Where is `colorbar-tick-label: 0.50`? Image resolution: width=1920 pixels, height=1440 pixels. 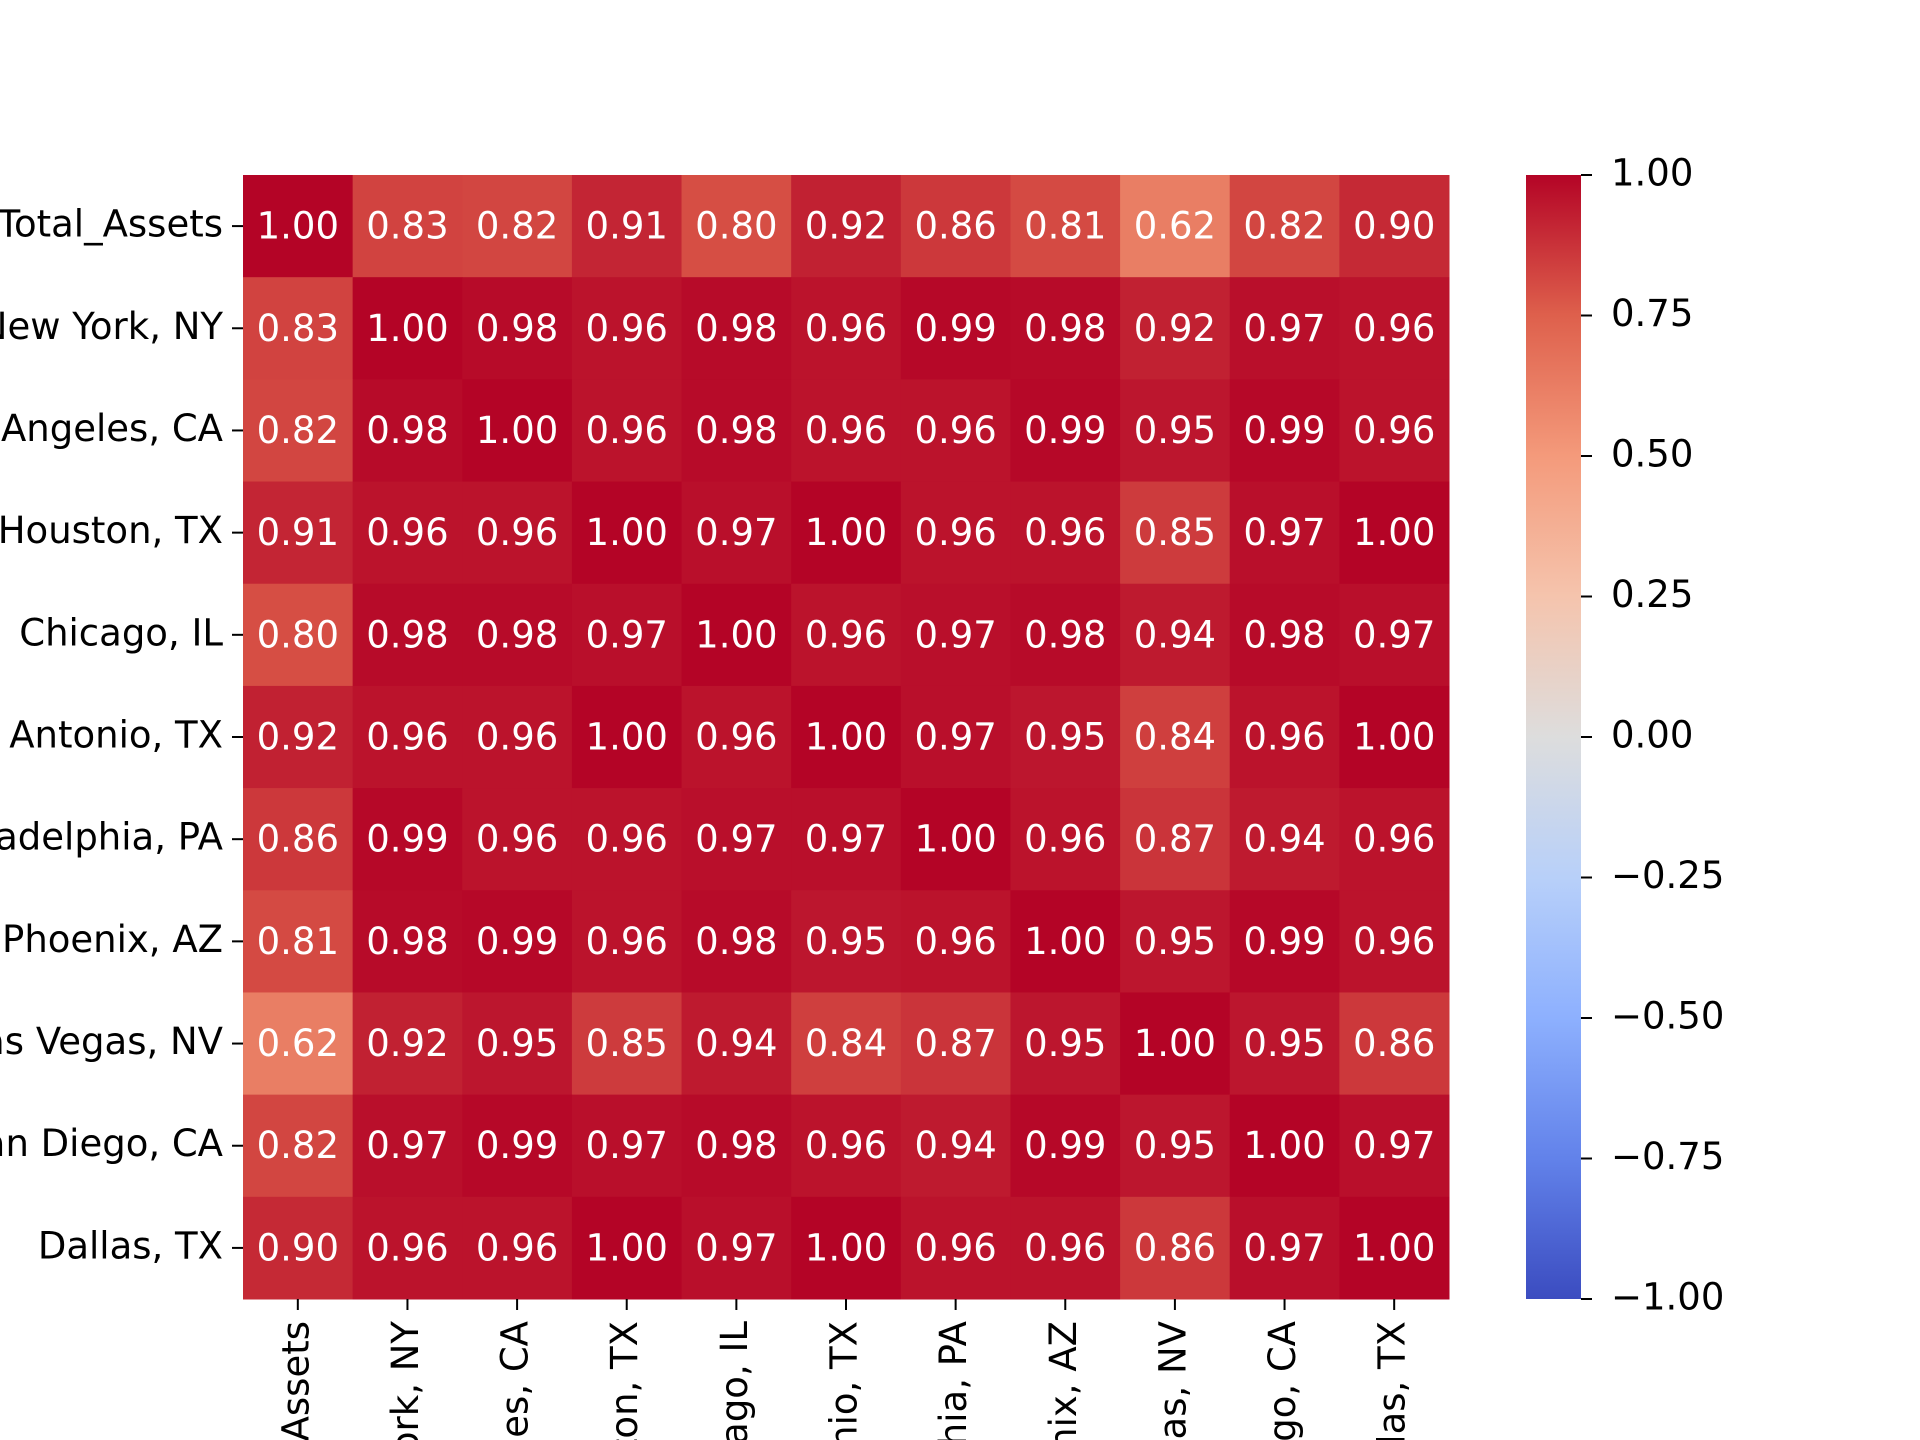
colorbar-tick-label: 0.50 is located at coordinates (1652, 454).